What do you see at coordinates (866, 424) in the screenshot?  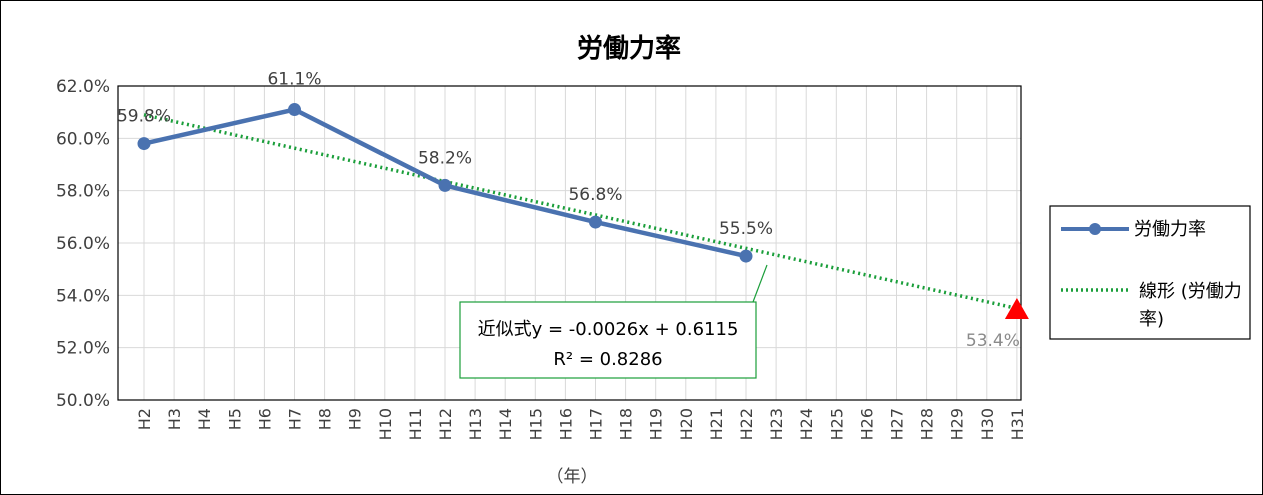 I see `x-tick-label: H26` at bounding box center [866, 424].